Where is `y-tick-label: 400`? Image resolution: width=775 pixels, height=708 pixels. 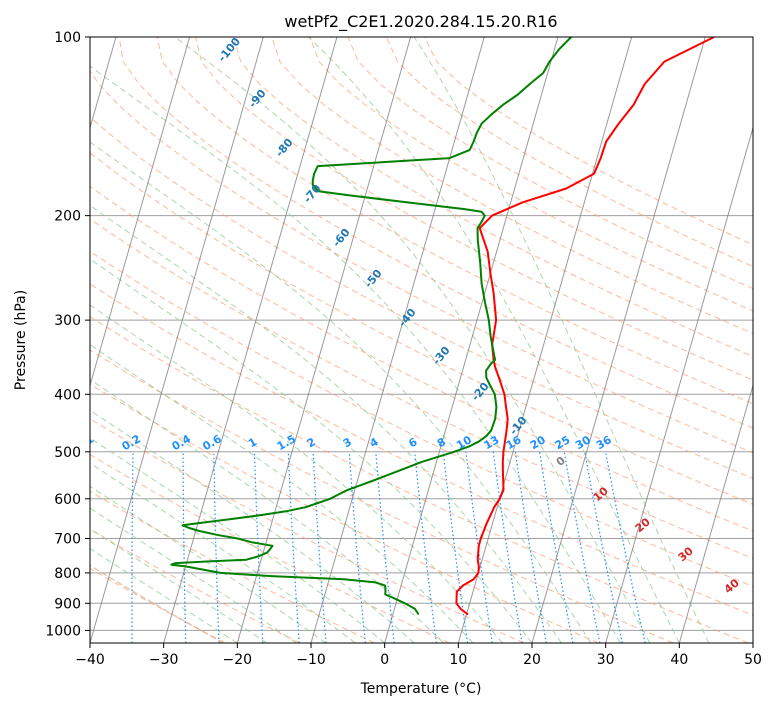 y-tick-label: 400 is located at coordinates (67, 395).